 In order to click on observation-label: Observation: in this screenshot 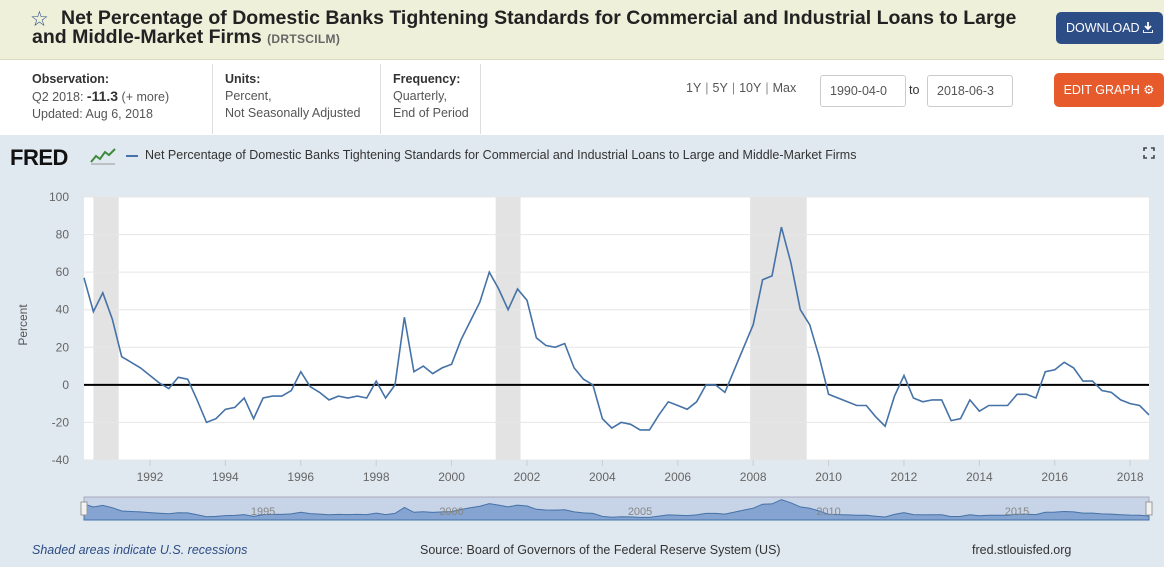, I will do `click(71, 79)`.